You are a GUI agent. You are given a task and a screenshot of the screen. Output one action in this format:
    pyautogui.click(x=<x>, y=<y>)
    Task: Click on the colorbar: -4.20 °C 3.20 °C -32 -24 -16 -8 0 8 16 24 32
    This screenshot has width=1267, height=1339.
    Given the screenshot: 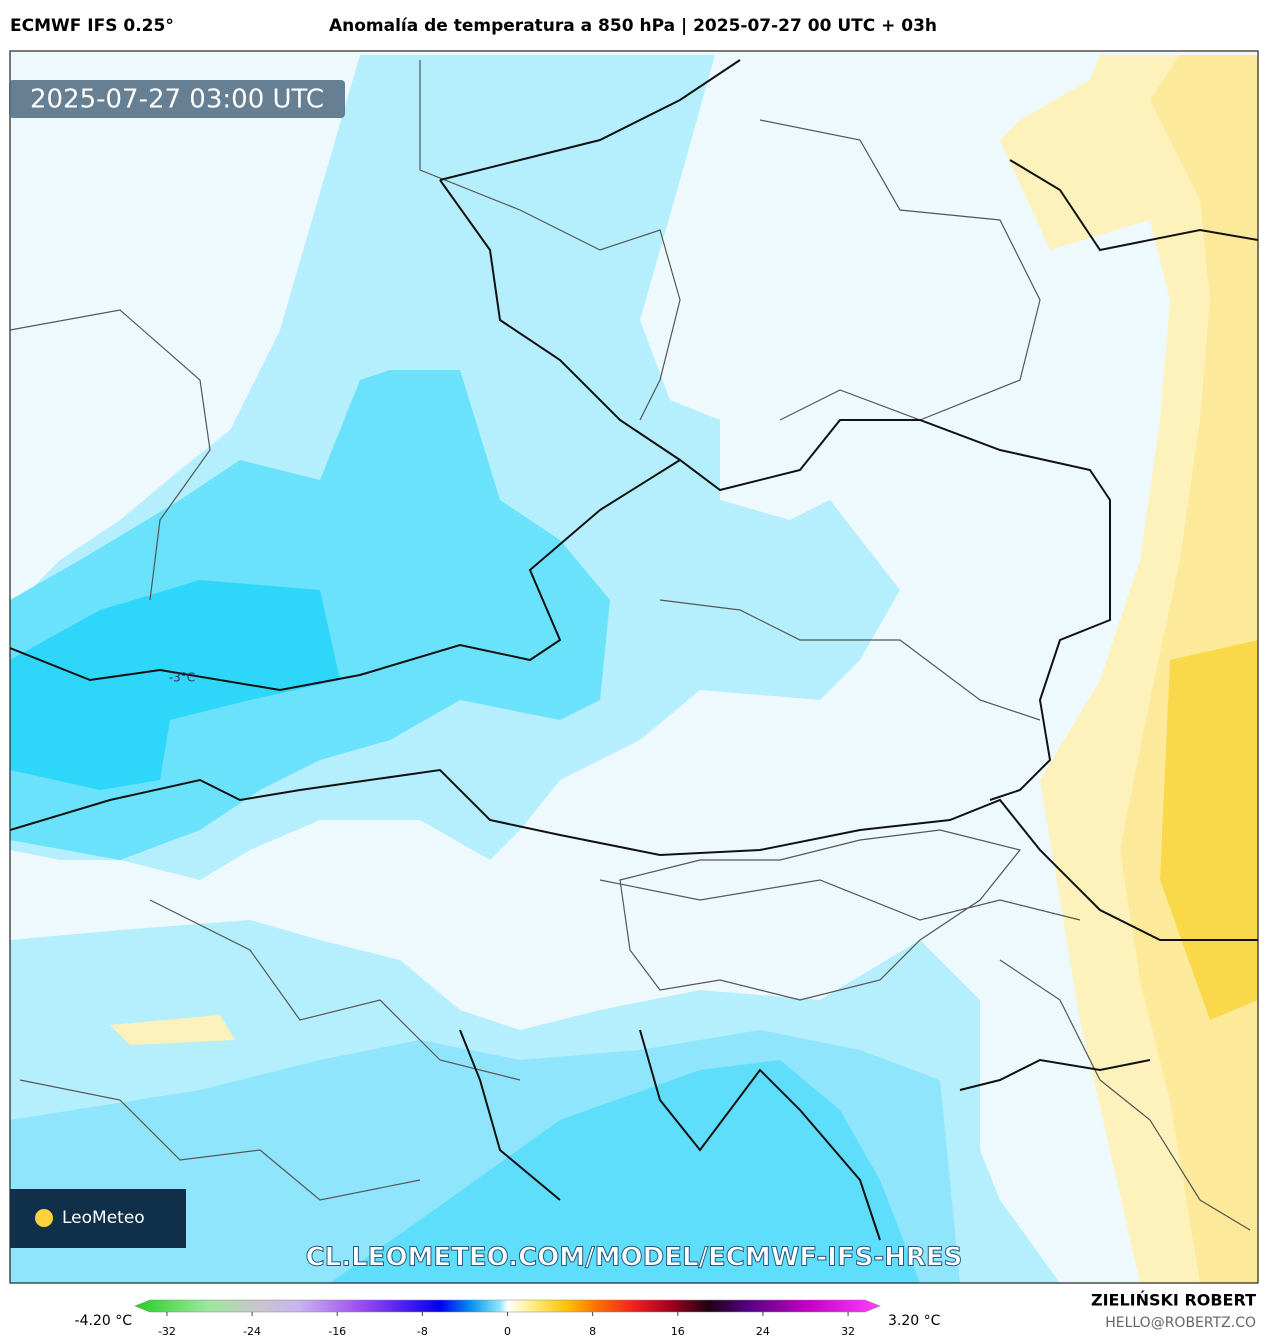 What is the action you would take?
    pyautogui.click(x=508, y=1318)
    